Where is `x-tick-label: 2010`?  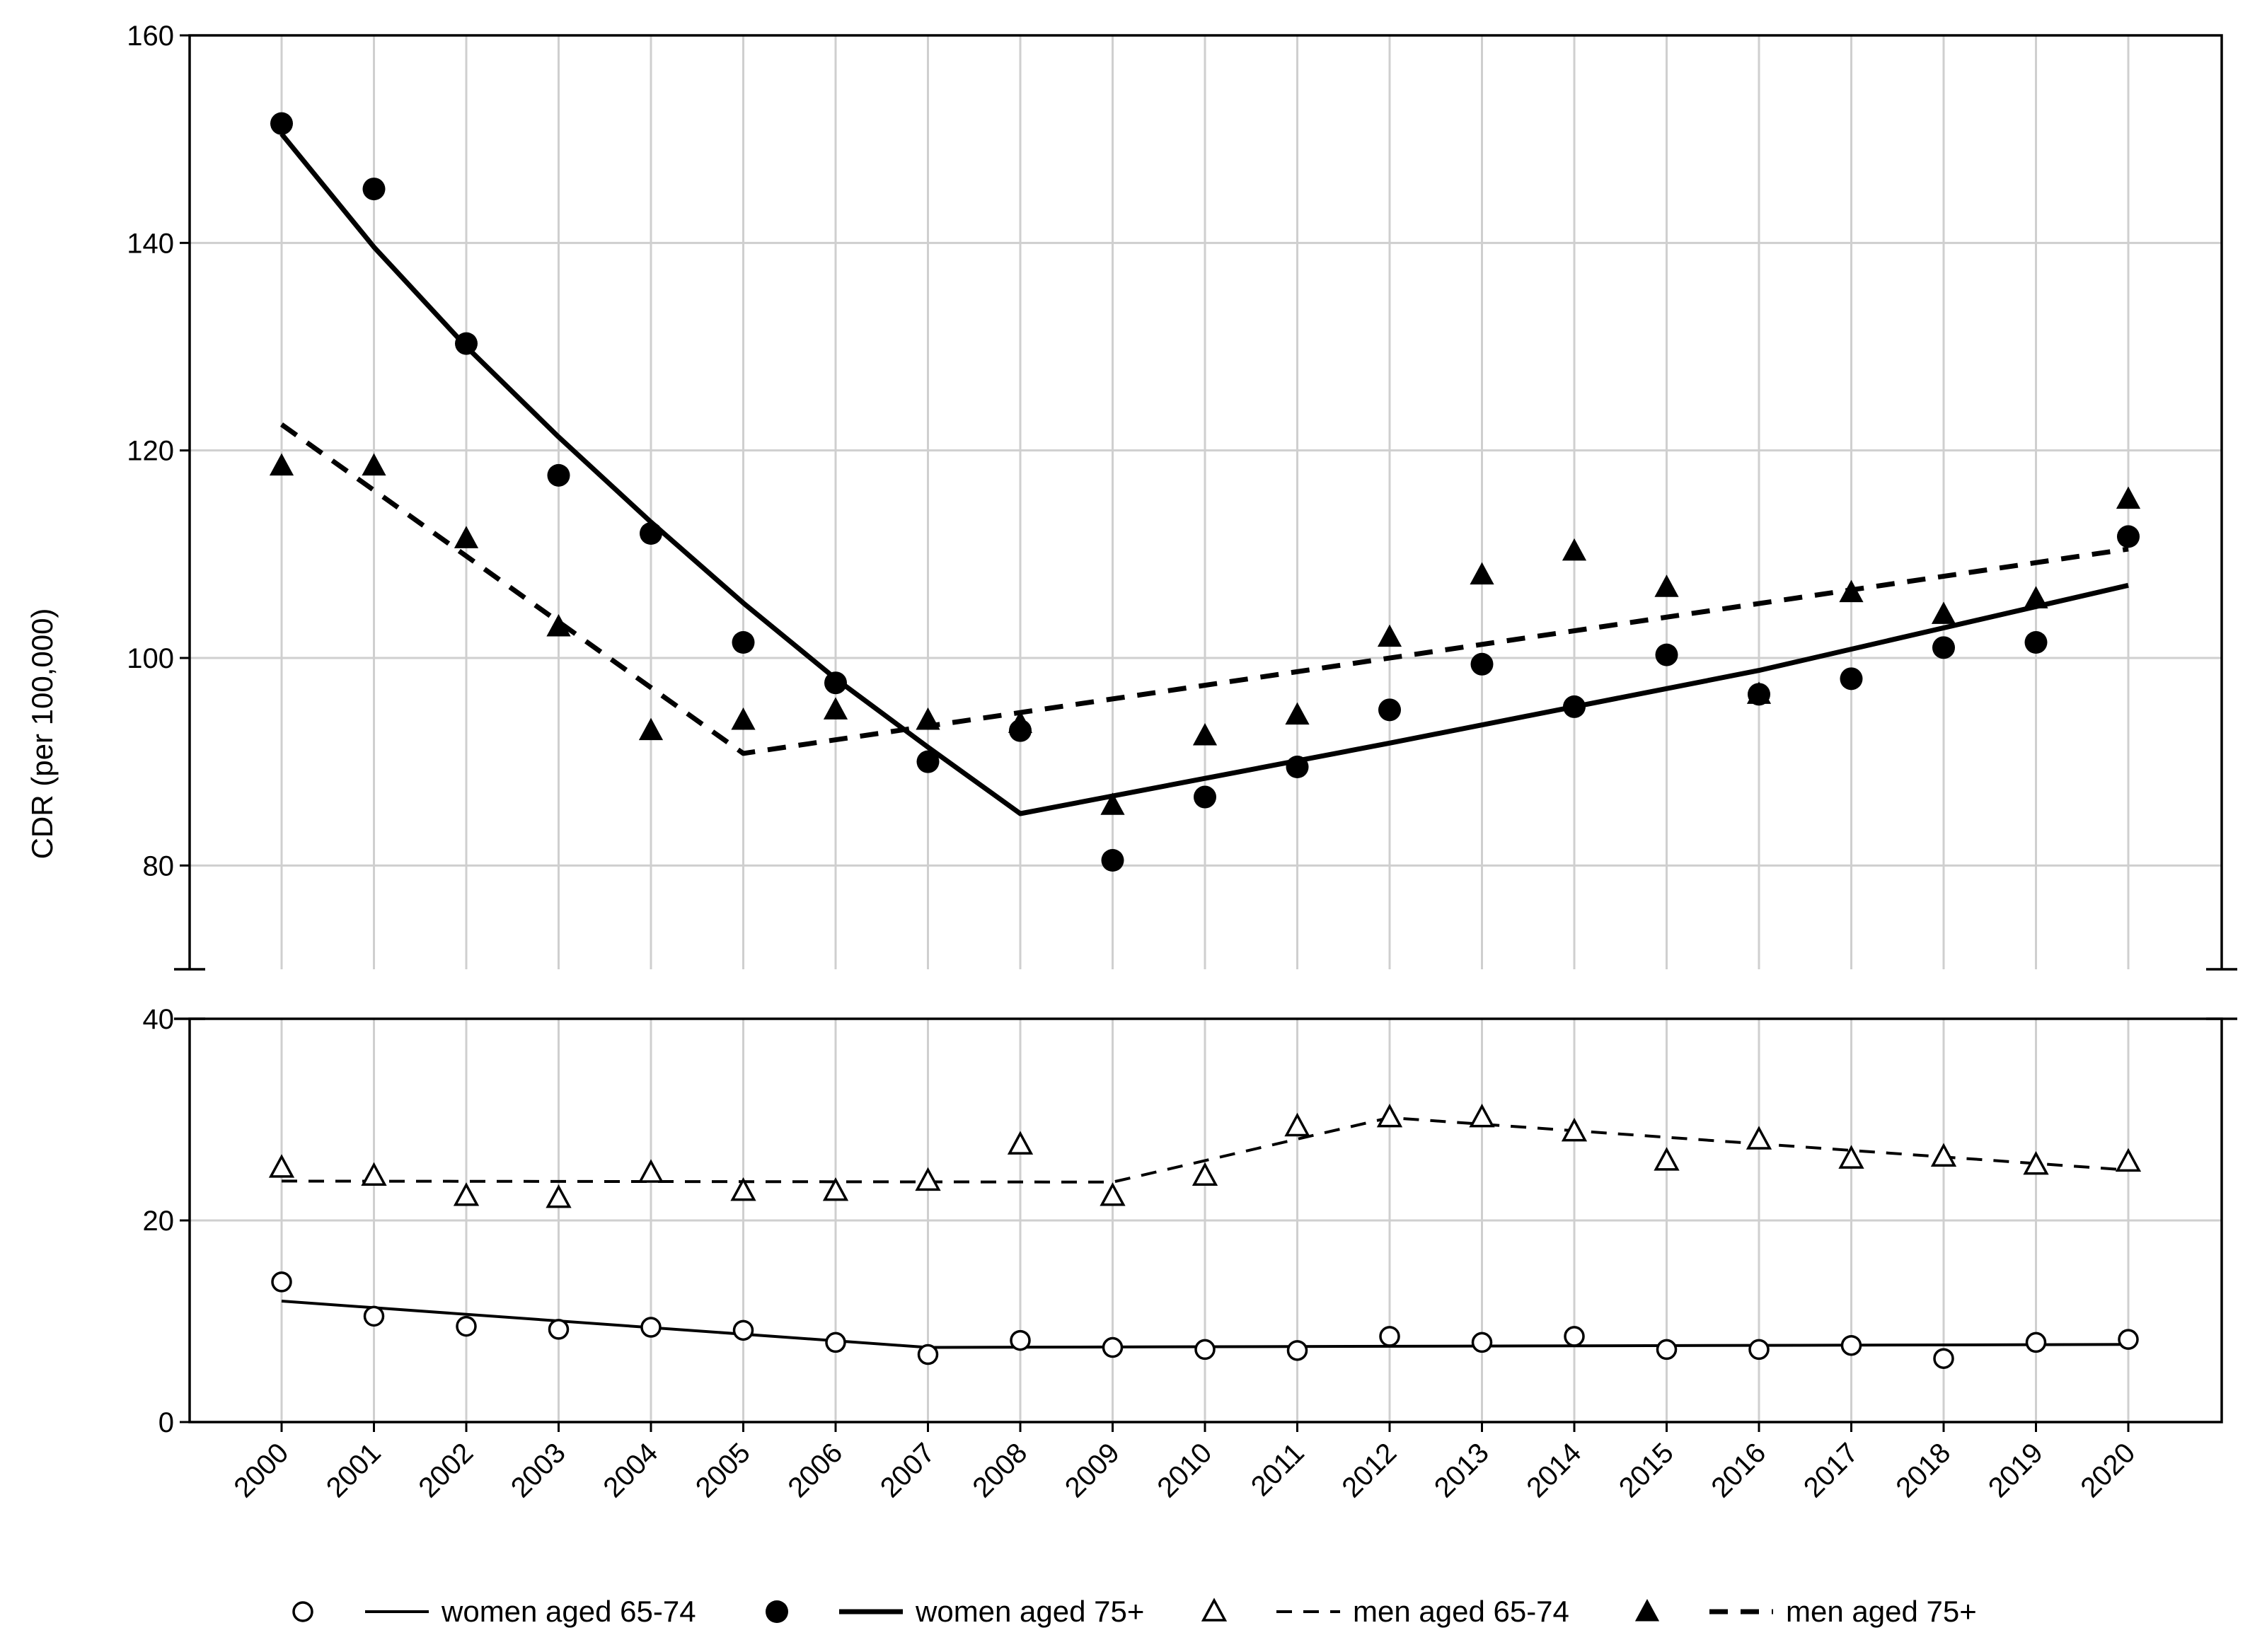 x-tick-label: 2010 is located at coordinates (1184, 1470).